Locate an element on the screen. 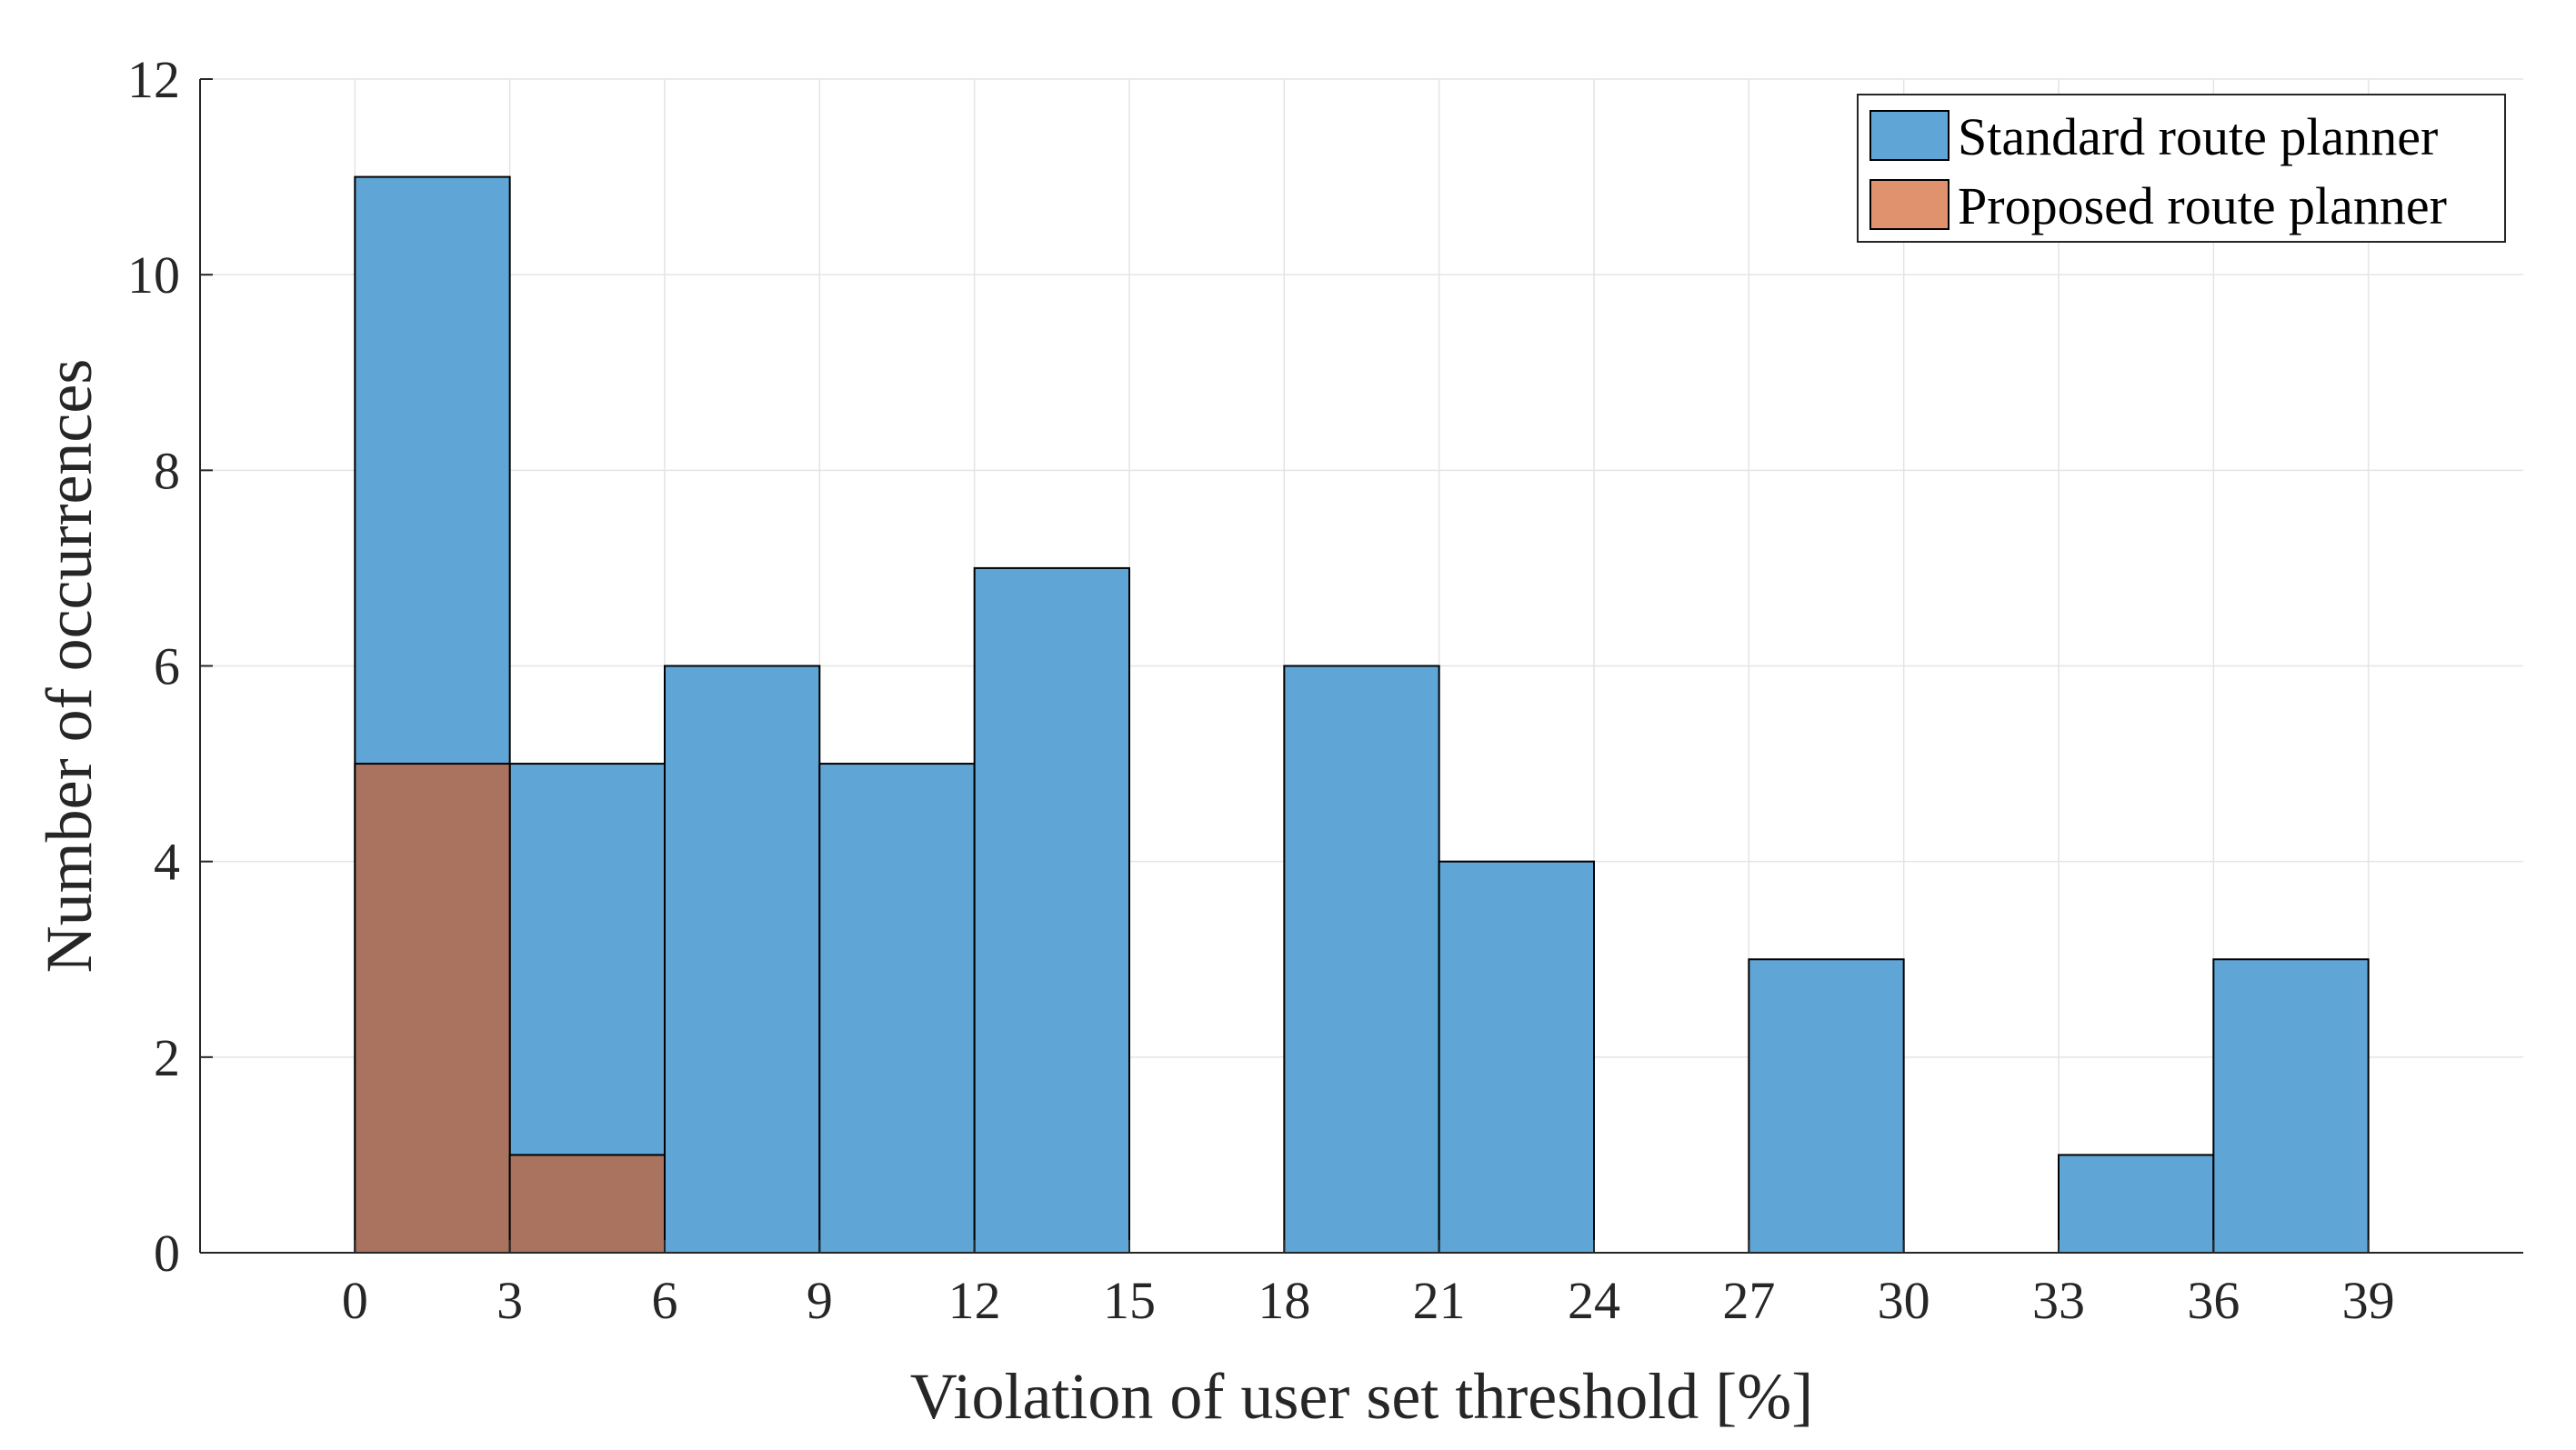 This screenshot has width=2576, height=1450. y-tick-label: 4 is located at coordinates (167, 863).